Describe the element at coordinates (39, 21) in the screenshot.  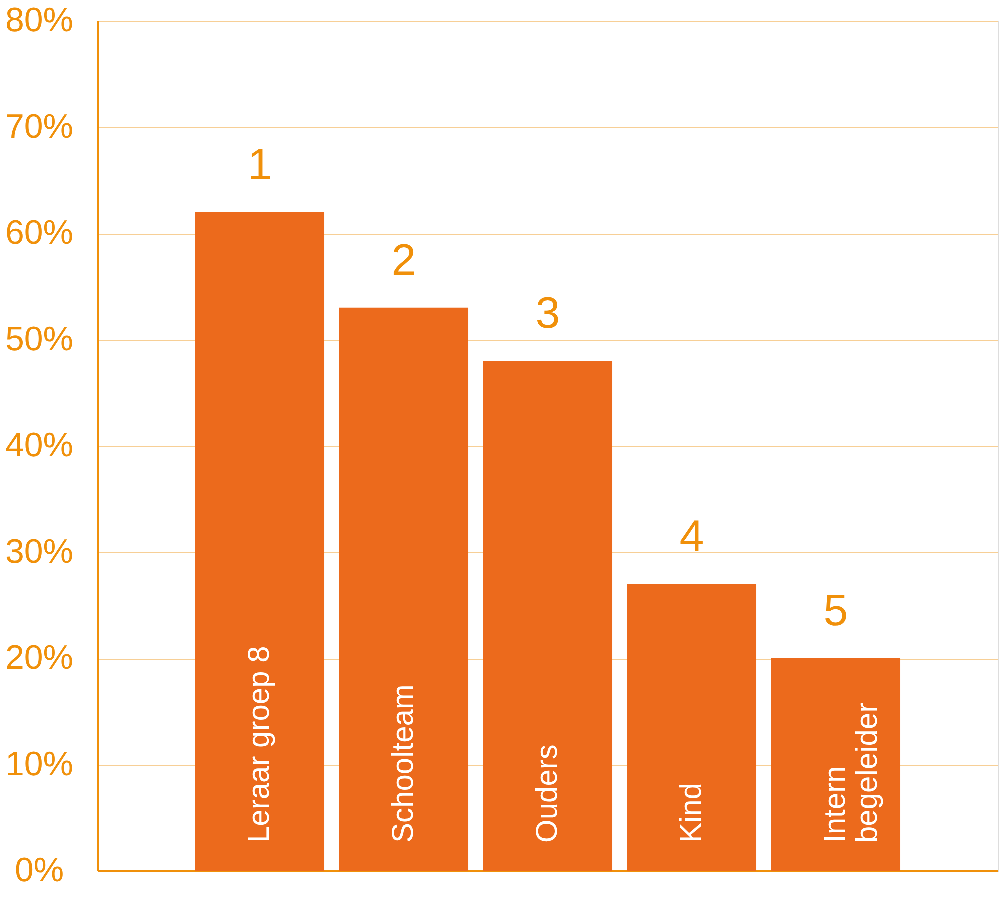
I see `y-tick-label: 80%` at that location.